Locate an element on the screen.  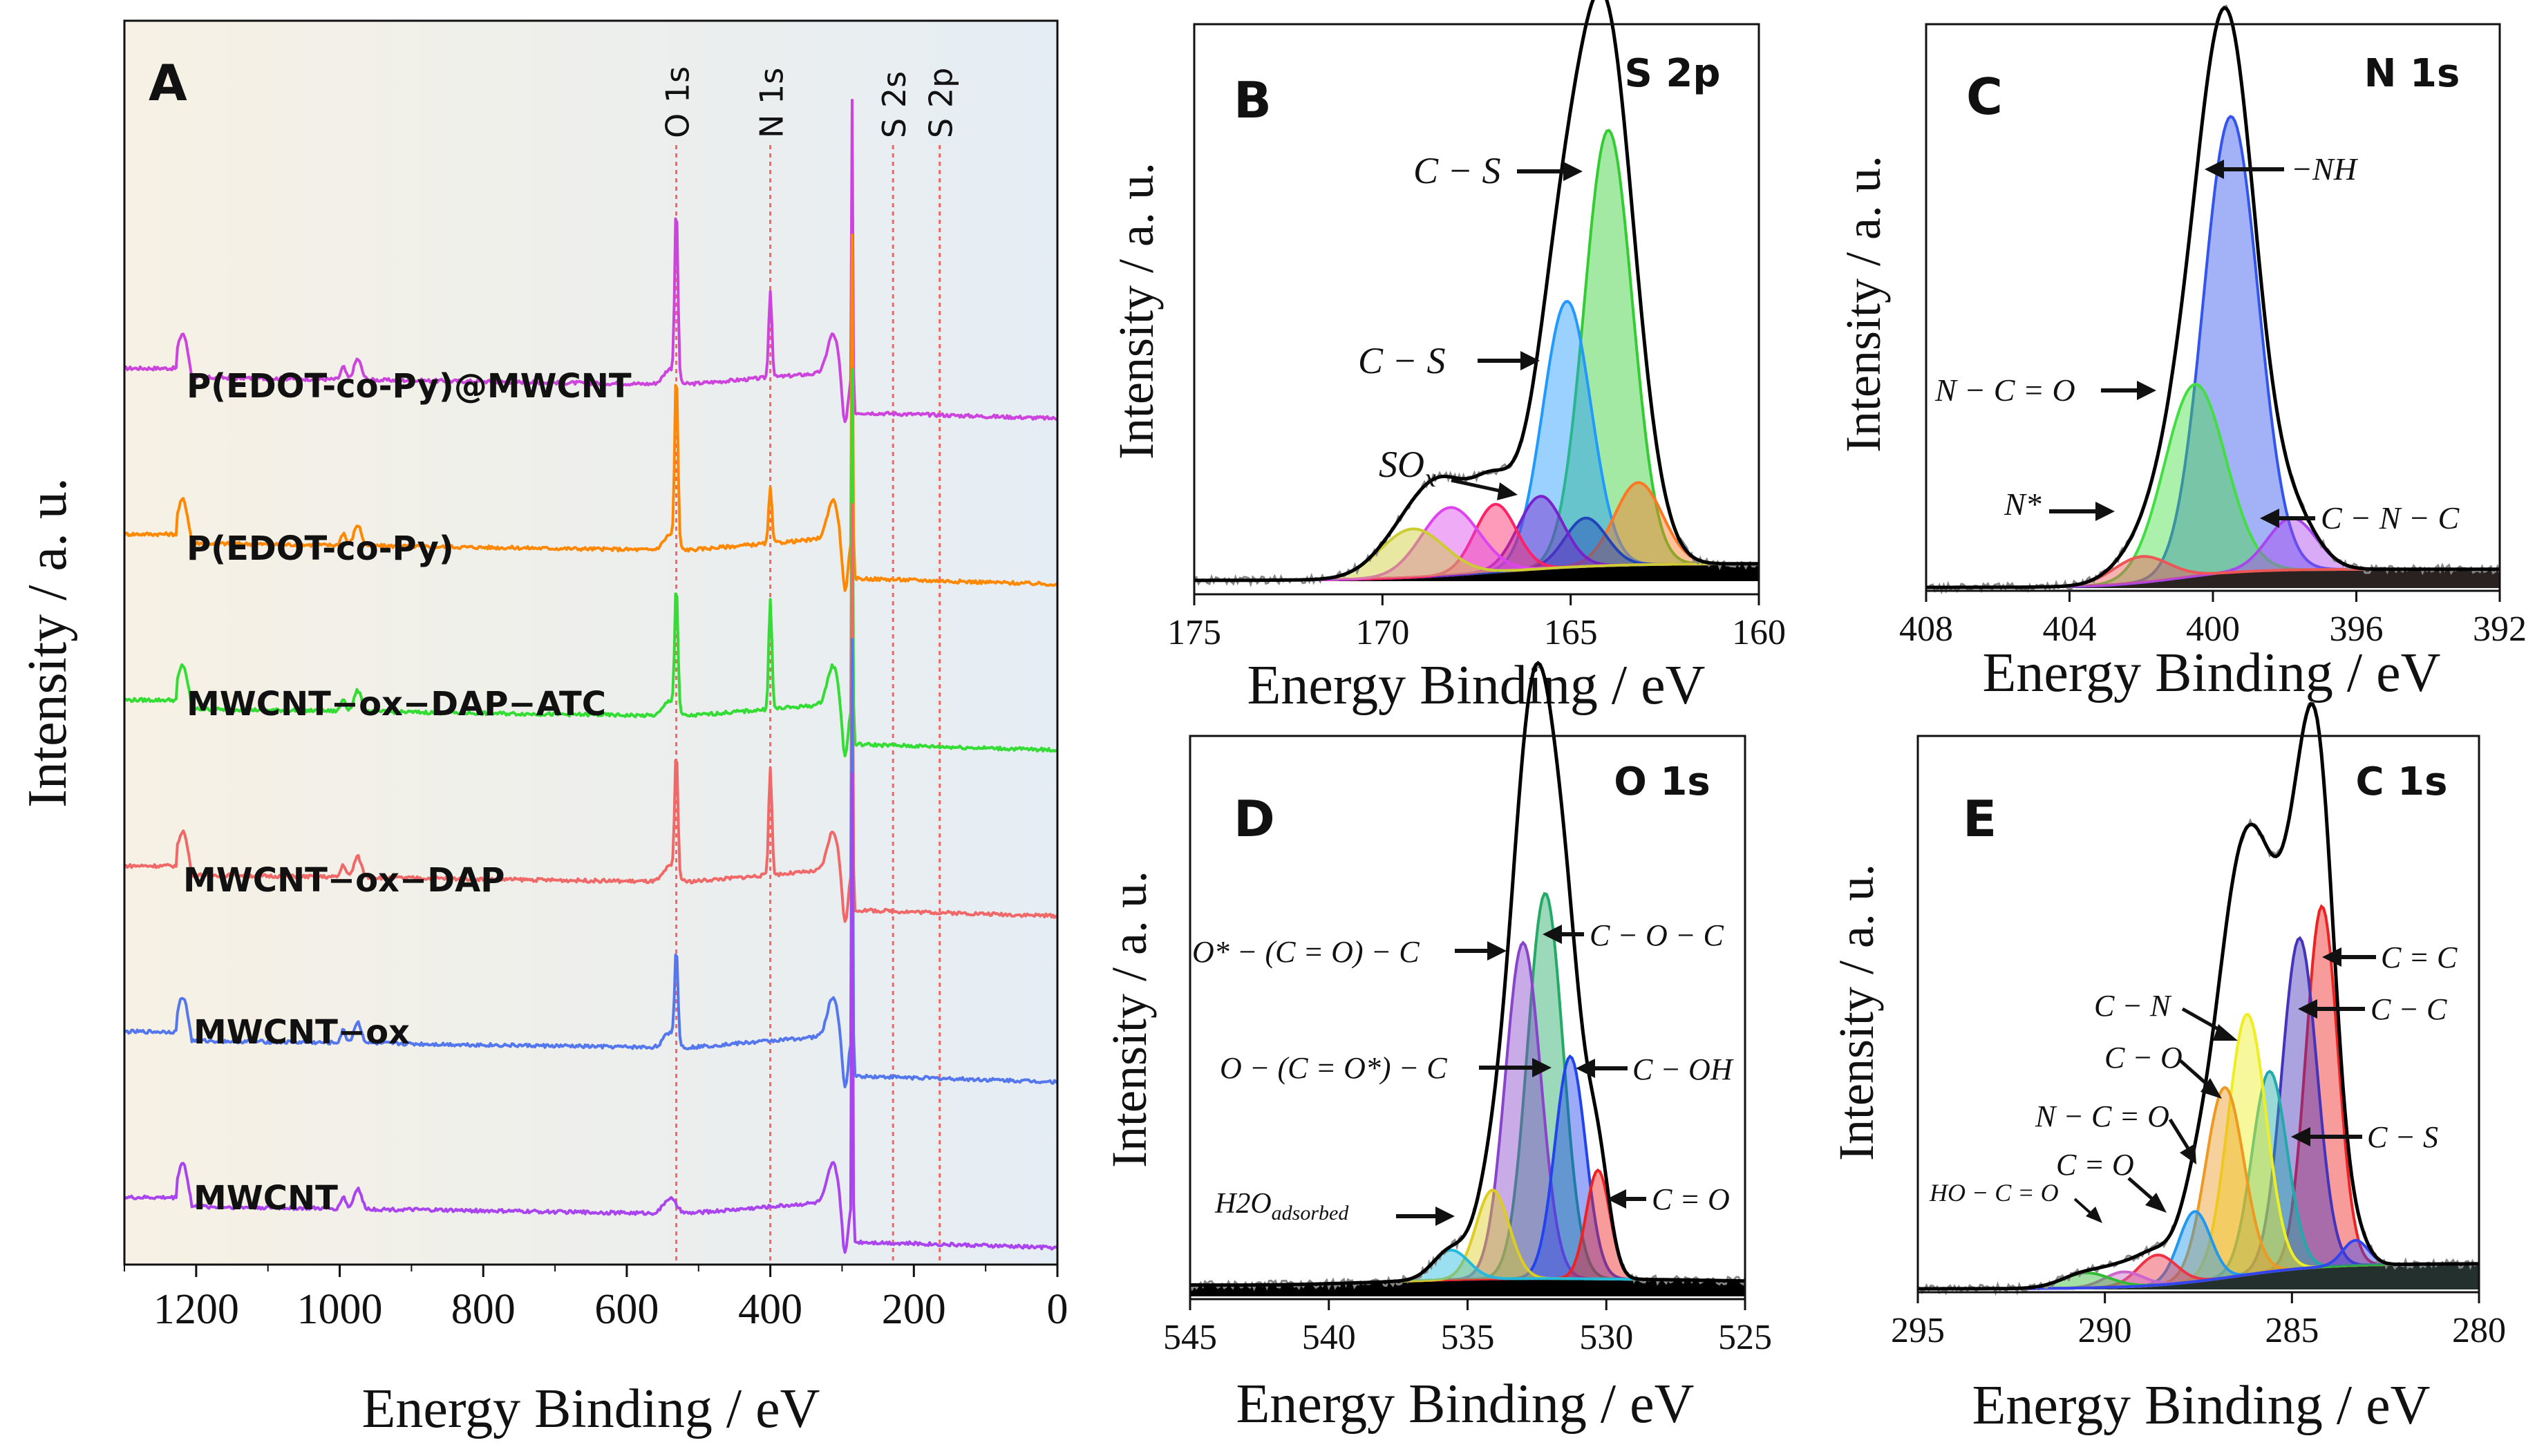
panel-b-frame is located at coordinates (1476, 309).